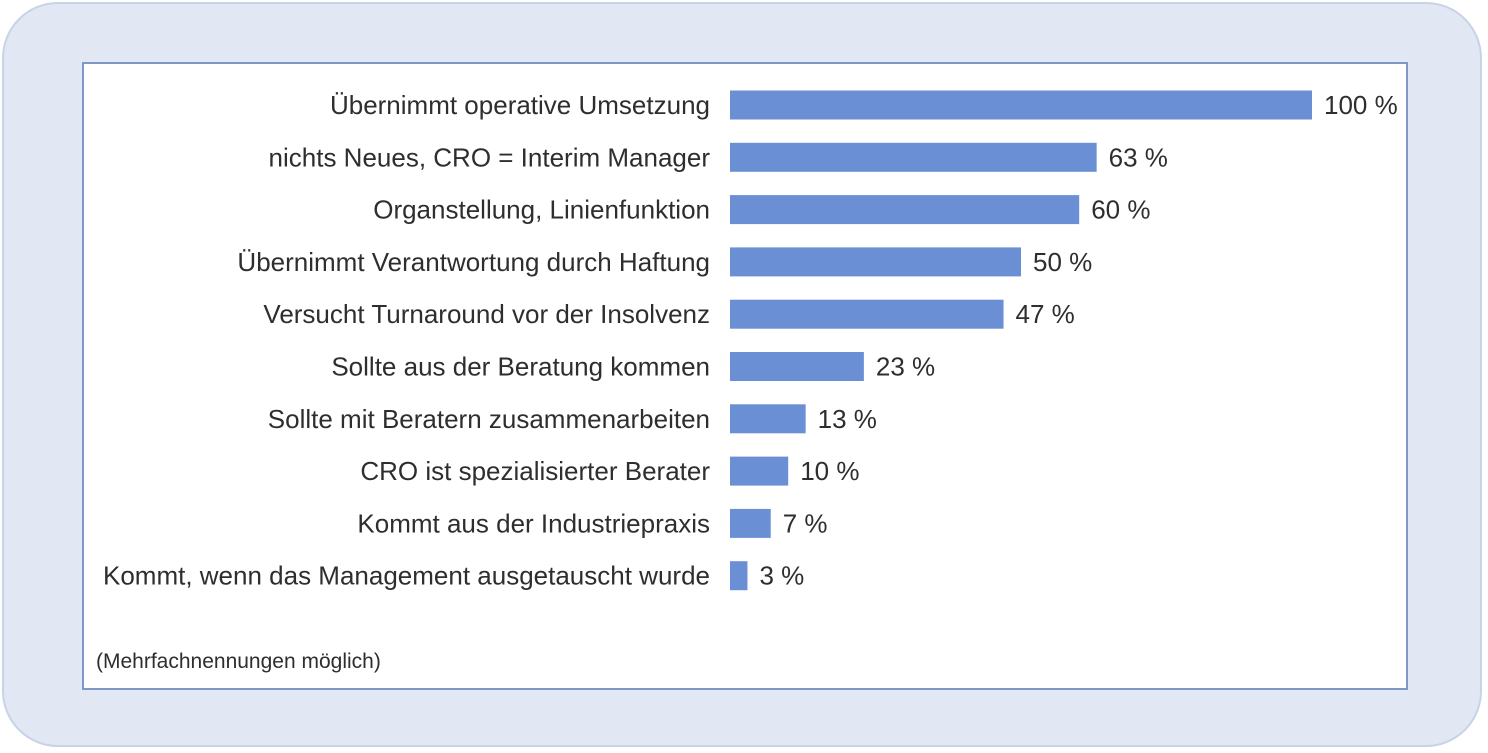  What do you see at coordinates (1120, 210) in the screenshot?
I see `value-label: 60 %` at bounding box center [1120, 210].